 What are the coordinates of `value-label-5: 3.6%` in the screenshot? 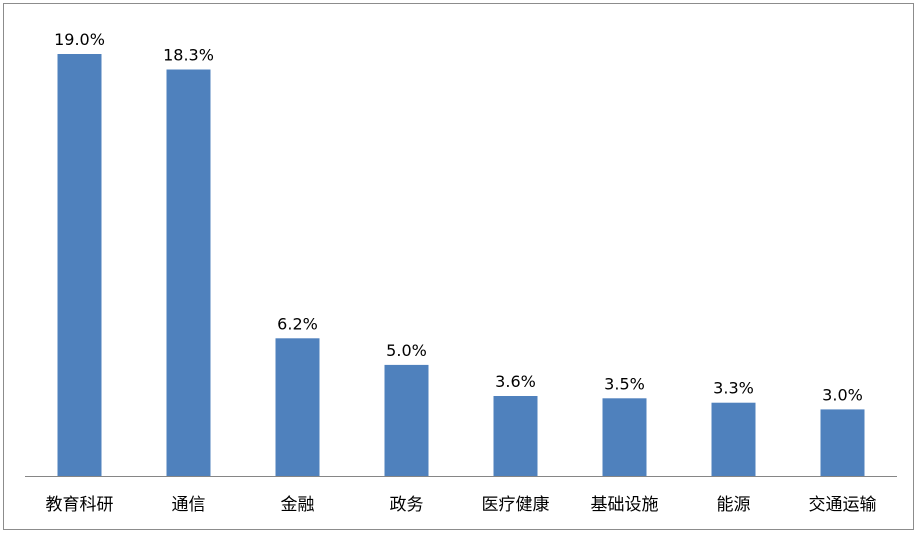 It's located at (515, 381).